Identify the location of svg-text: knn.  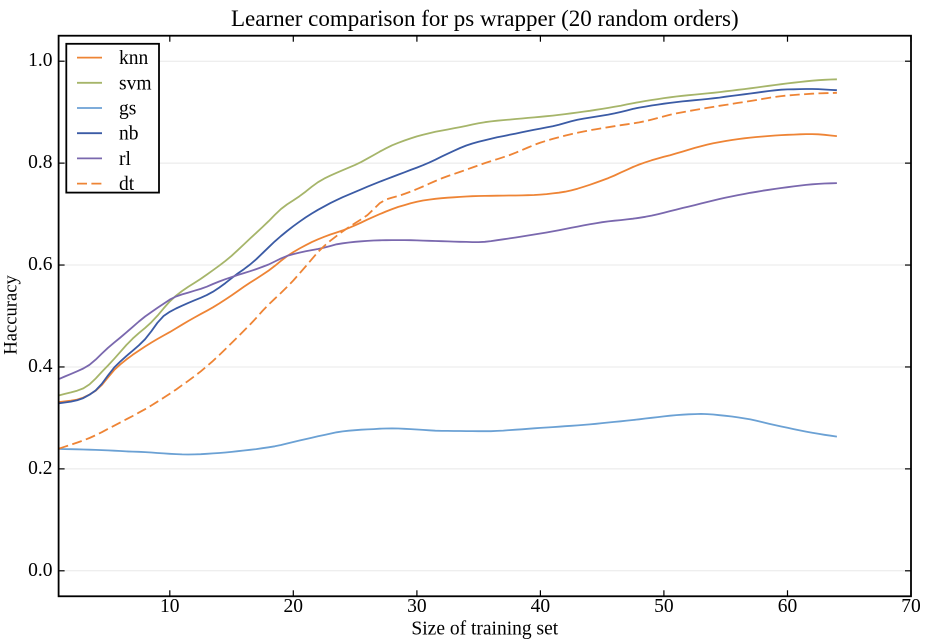
(134, 58).